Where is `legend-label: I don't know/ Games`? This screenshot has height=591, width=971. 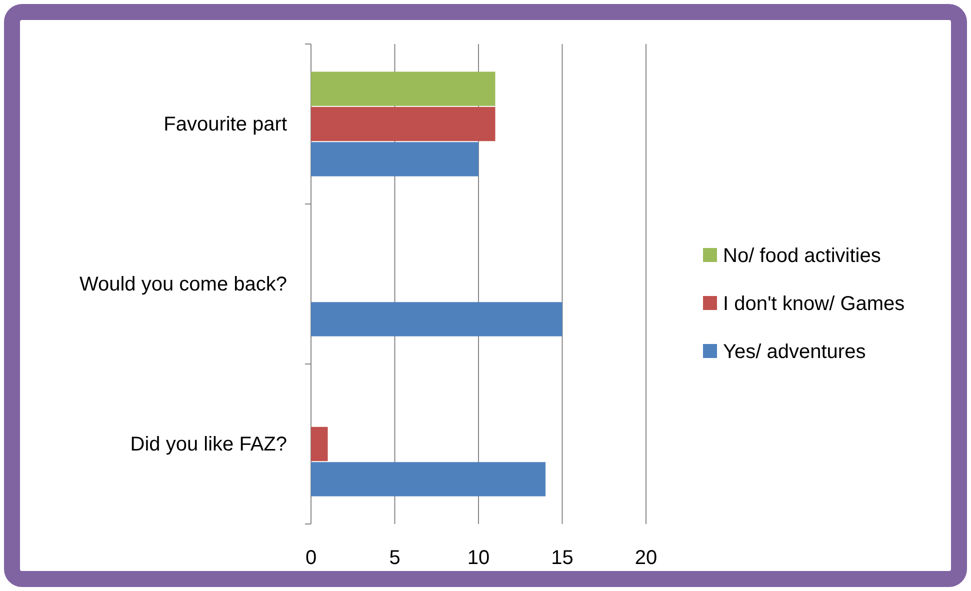 legend-label: I don't know/ Games is located at coordinates (814, 304).